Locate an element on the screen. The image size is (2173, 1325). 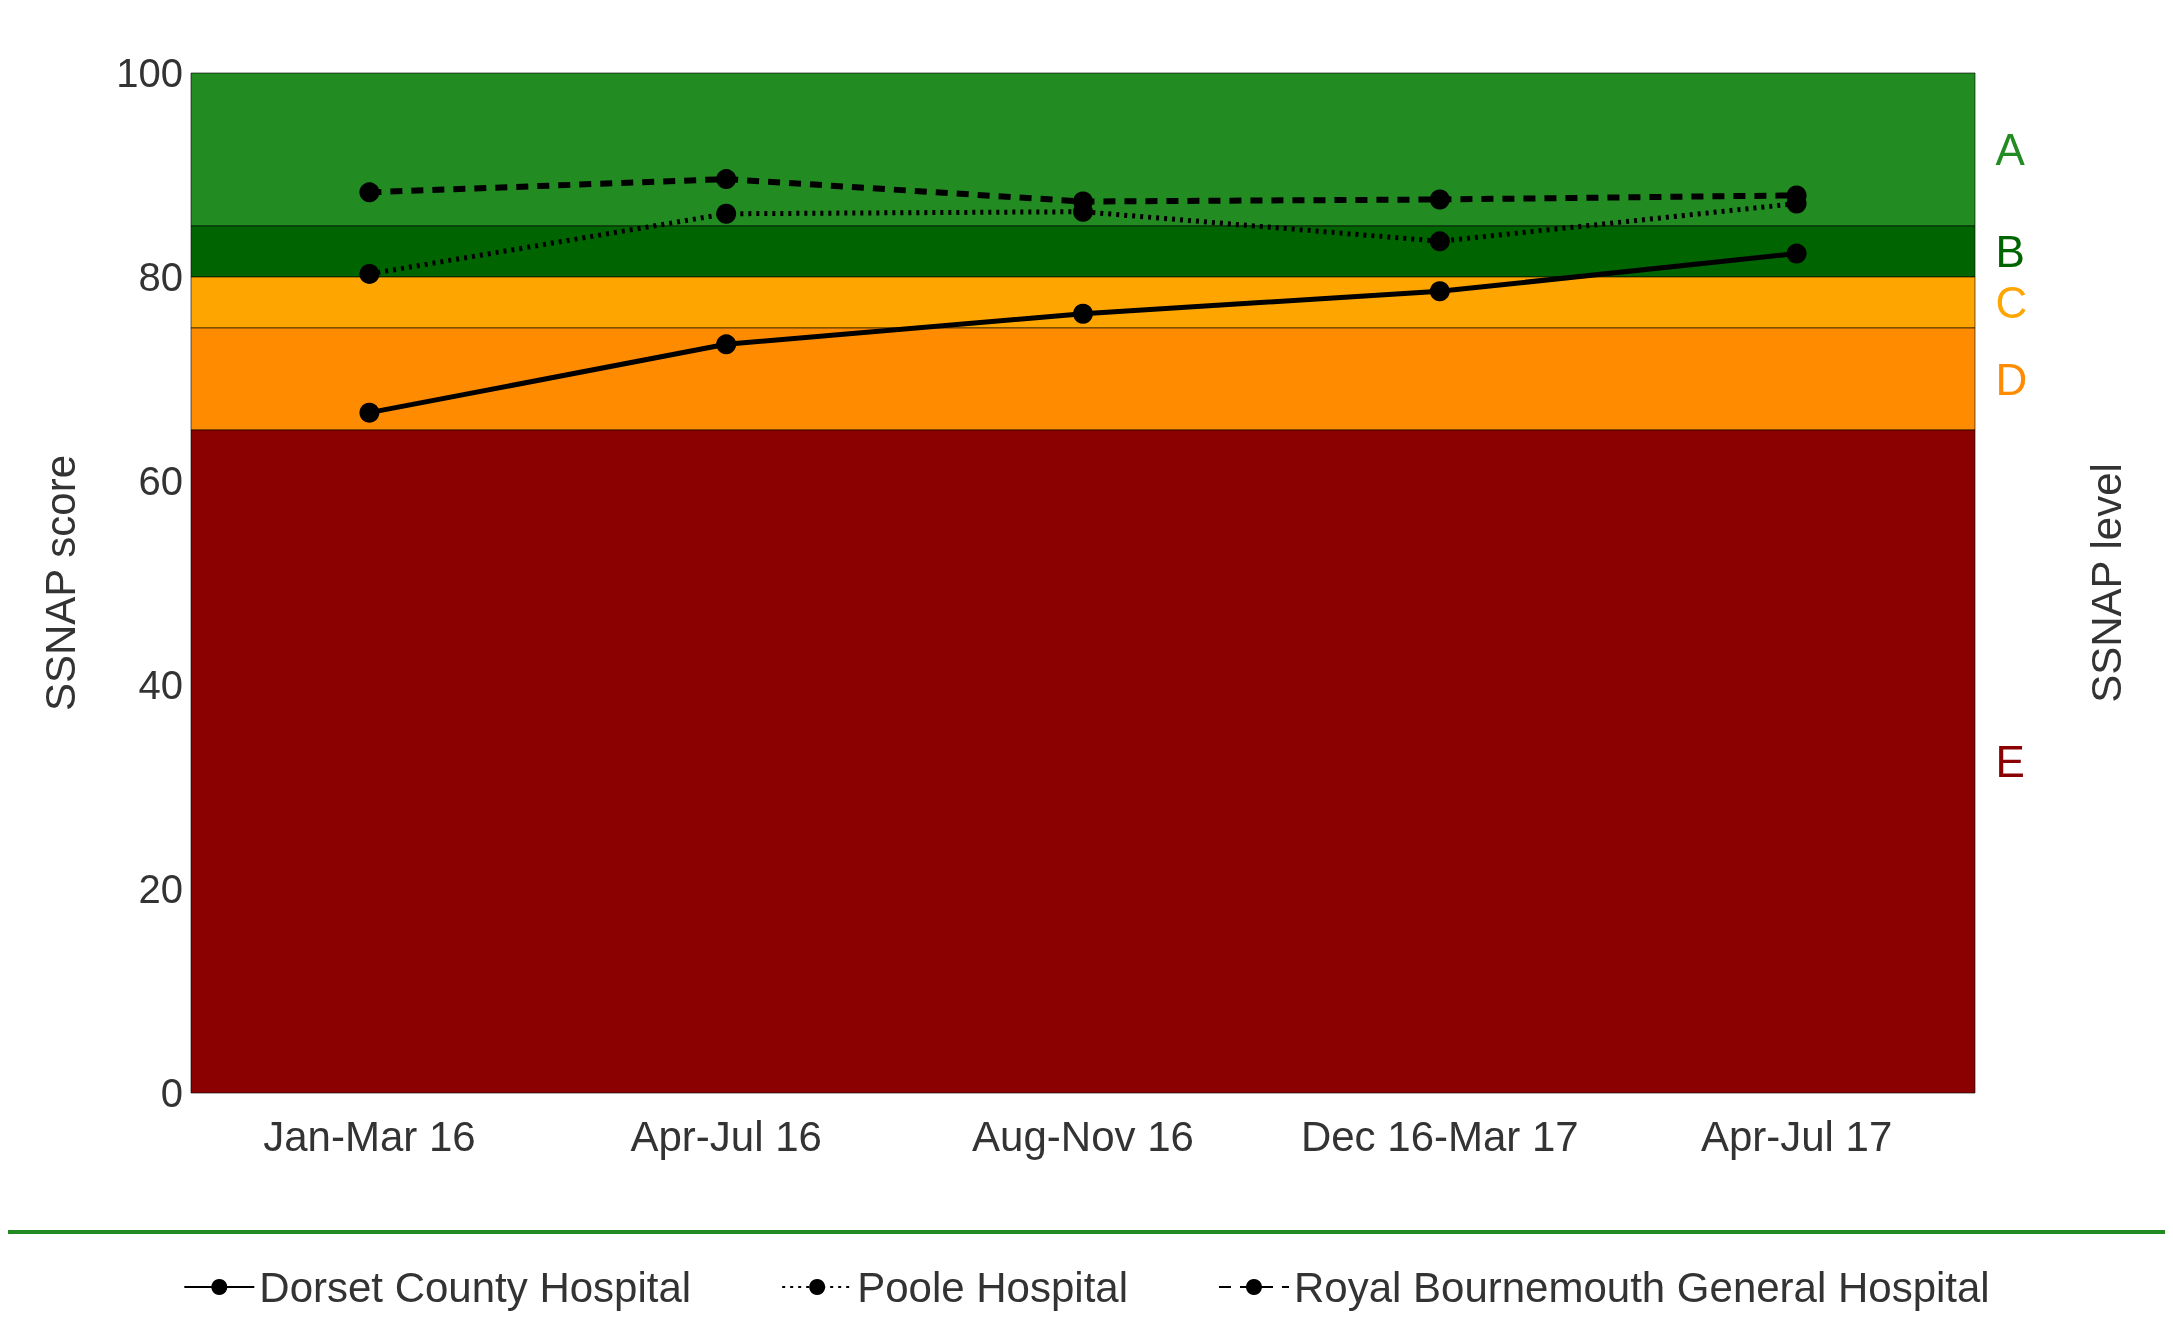
x-tick-label: Apr-Jul 17 is located at coordinates (1796, 1136).